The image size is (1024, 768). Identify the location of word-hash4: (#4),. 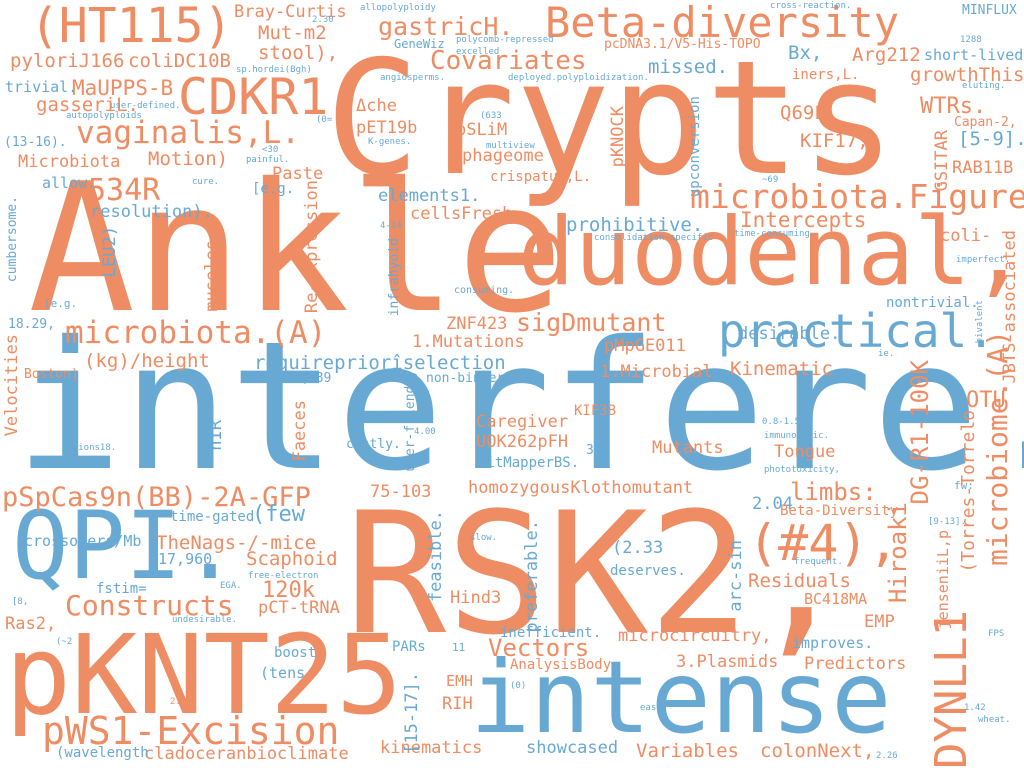
(823, 543).